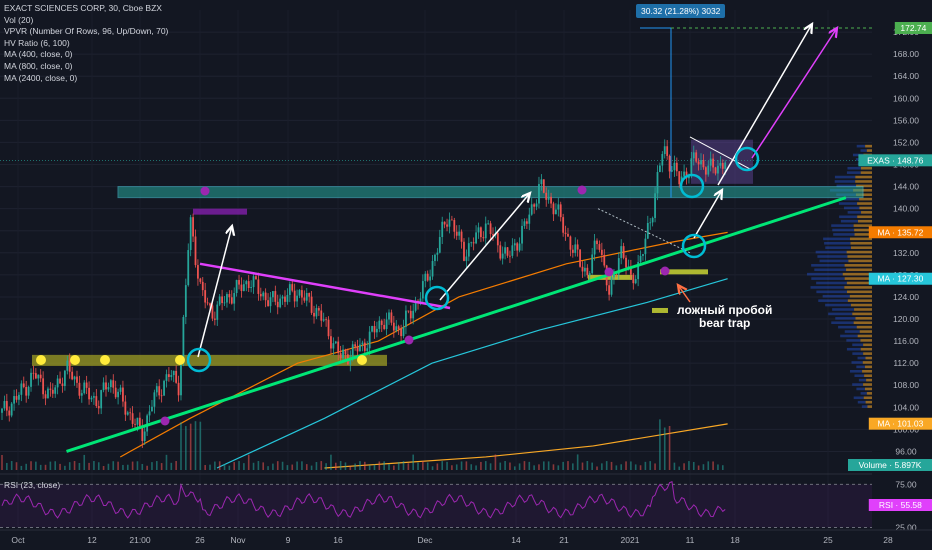 This screenshot has height=550, width=932. I want to click on legend-indicator: HV Ratio (6, 100), so click(37, 42).